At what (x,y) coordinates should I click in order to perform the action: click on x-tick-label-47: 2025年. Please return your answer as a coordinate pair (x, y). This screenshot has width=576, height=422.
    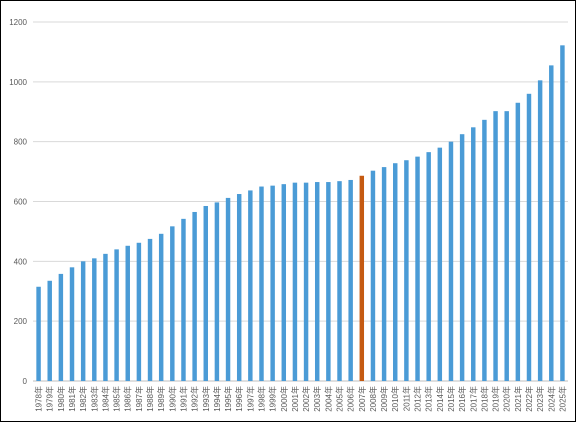
    Looking at the image, I should click on (562, 399).